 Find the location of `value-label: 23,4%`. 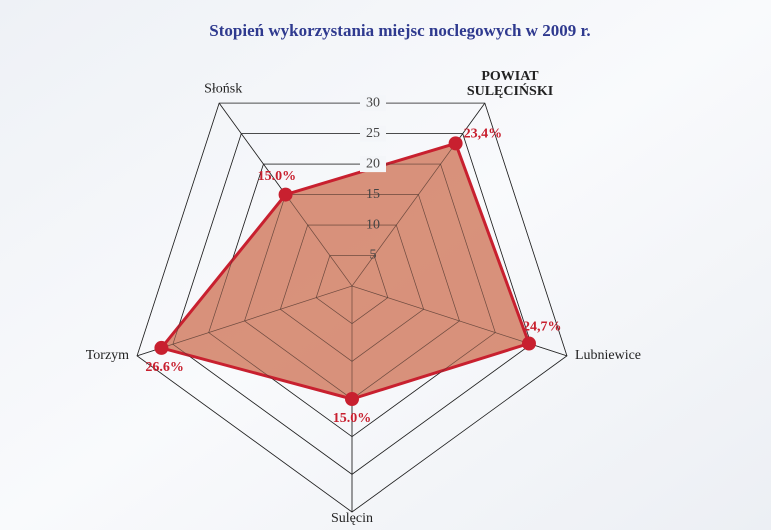

value-label: 23,4% is located at coordinates (483, 134).